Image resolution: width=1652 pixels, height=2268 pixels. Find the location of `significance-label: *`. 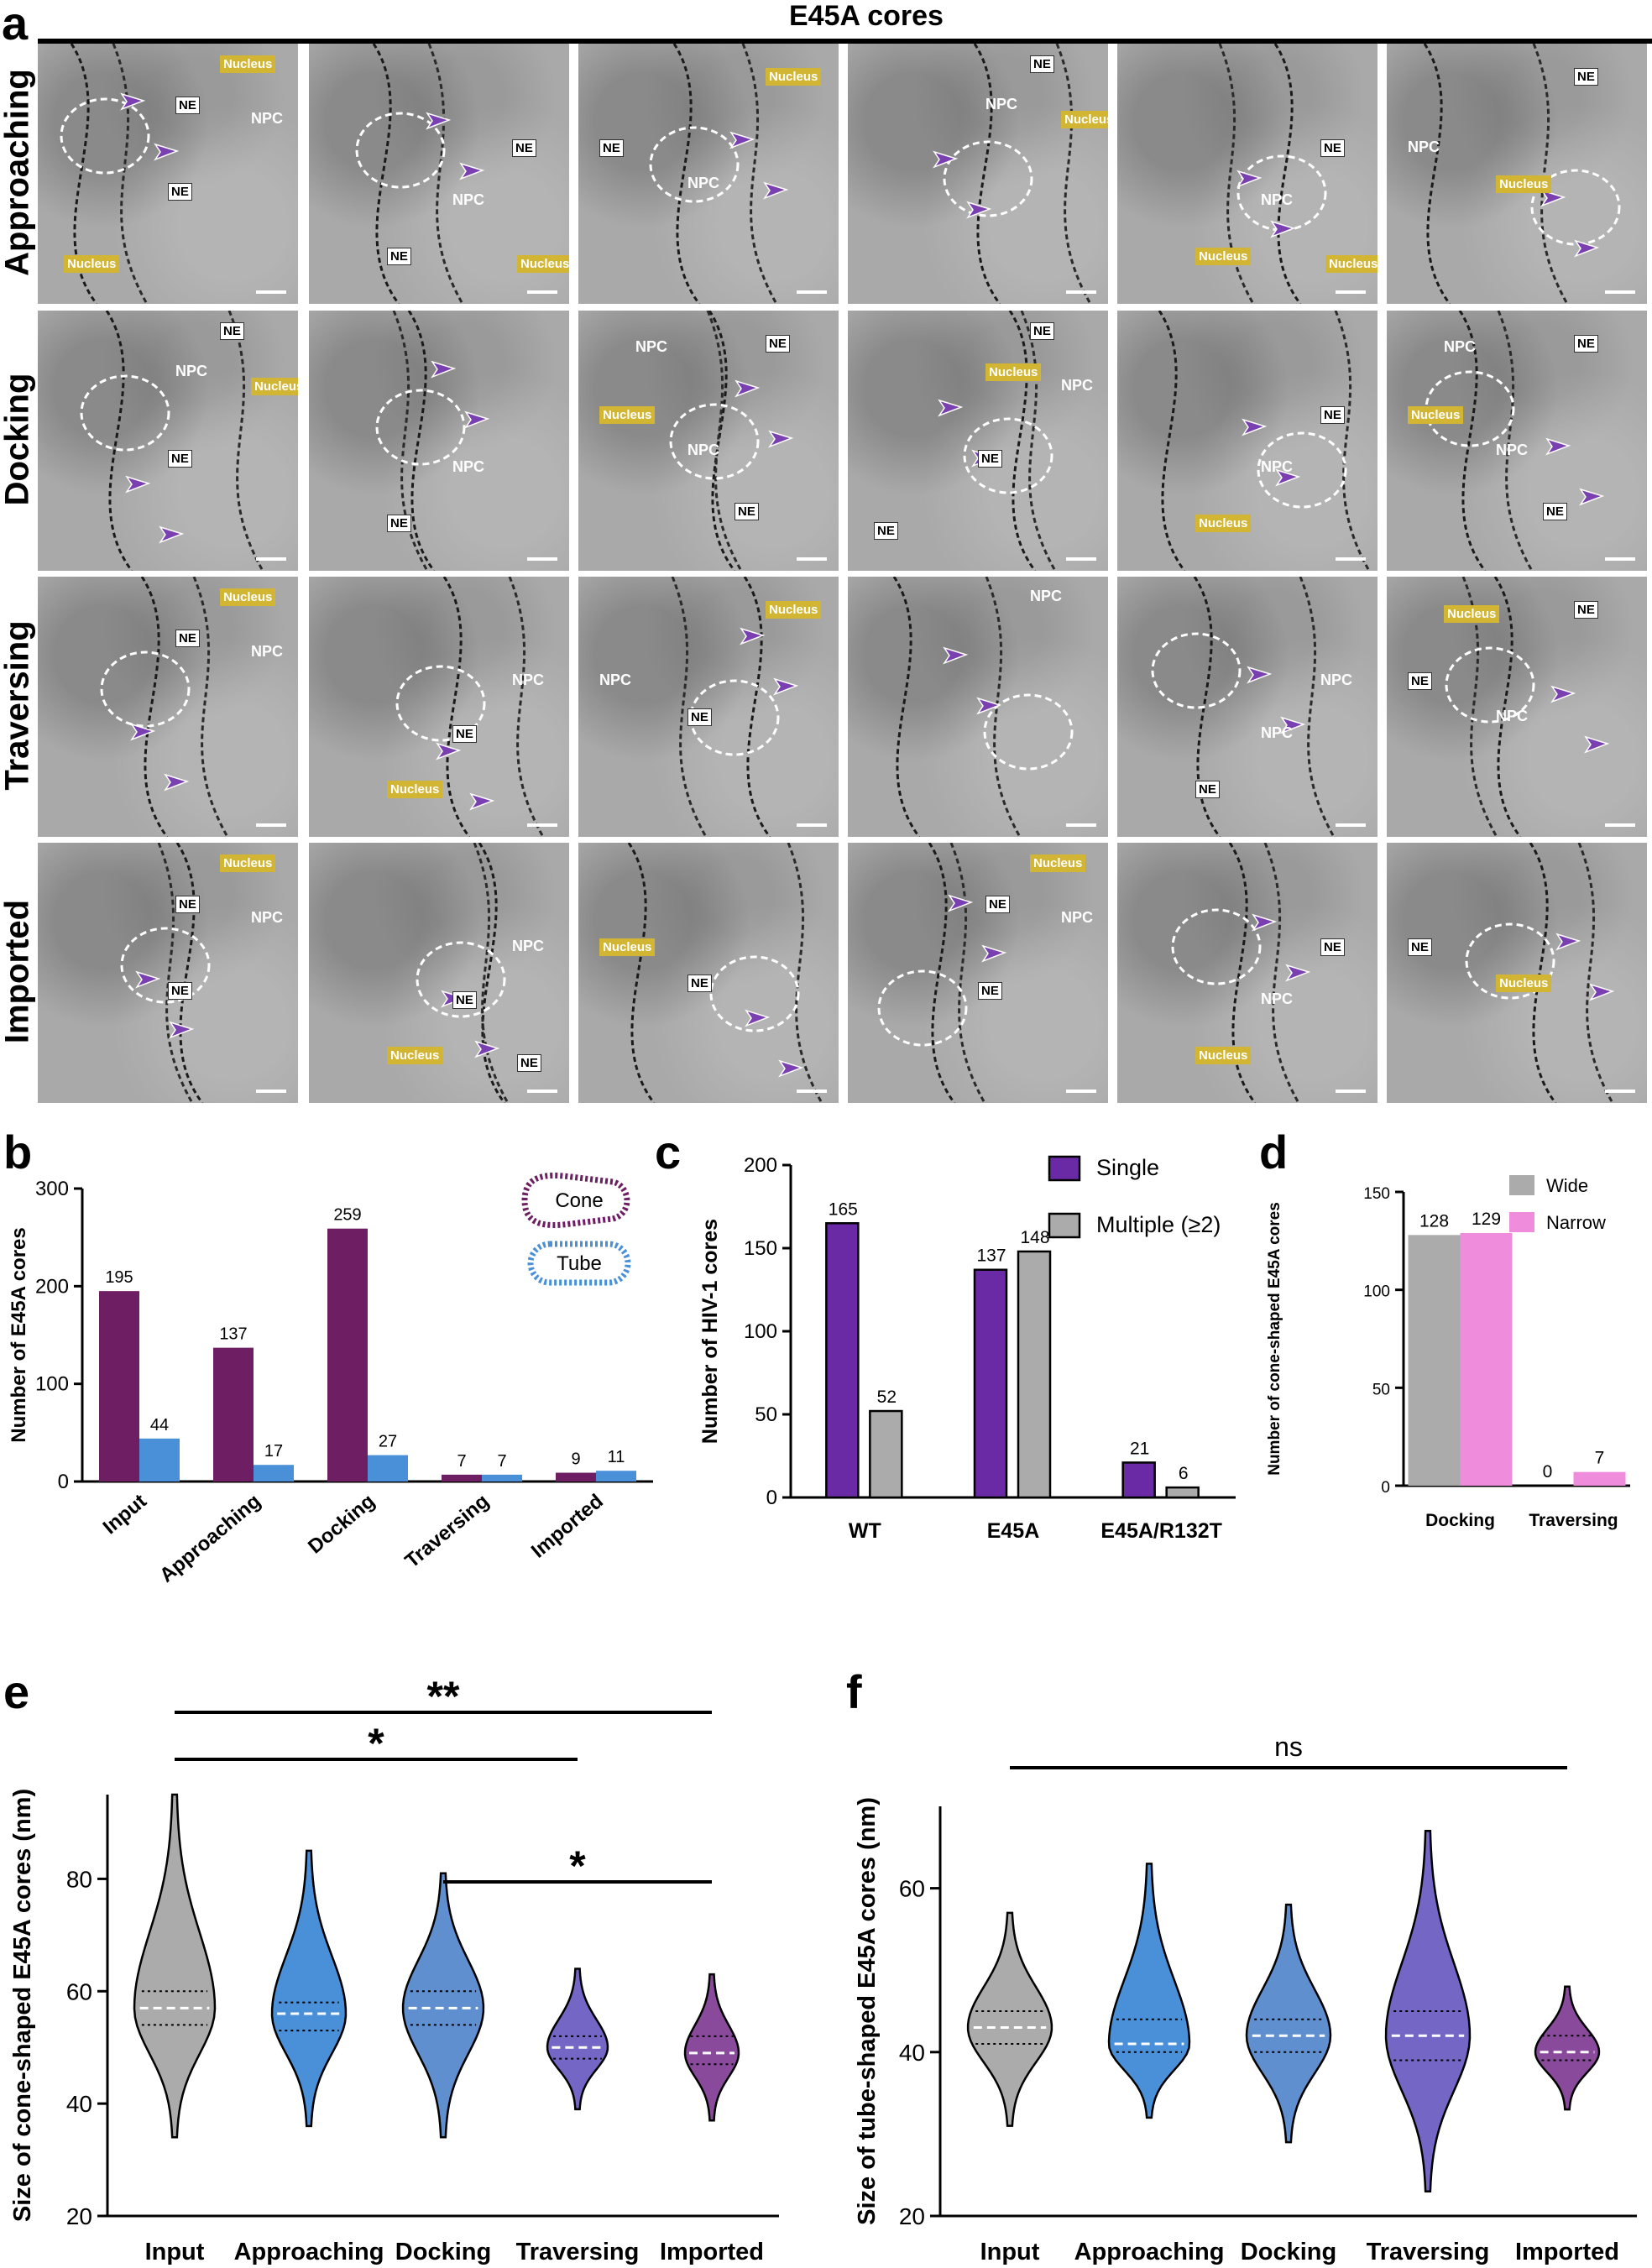

significance-label: * is located at coordinates (376, 1743).